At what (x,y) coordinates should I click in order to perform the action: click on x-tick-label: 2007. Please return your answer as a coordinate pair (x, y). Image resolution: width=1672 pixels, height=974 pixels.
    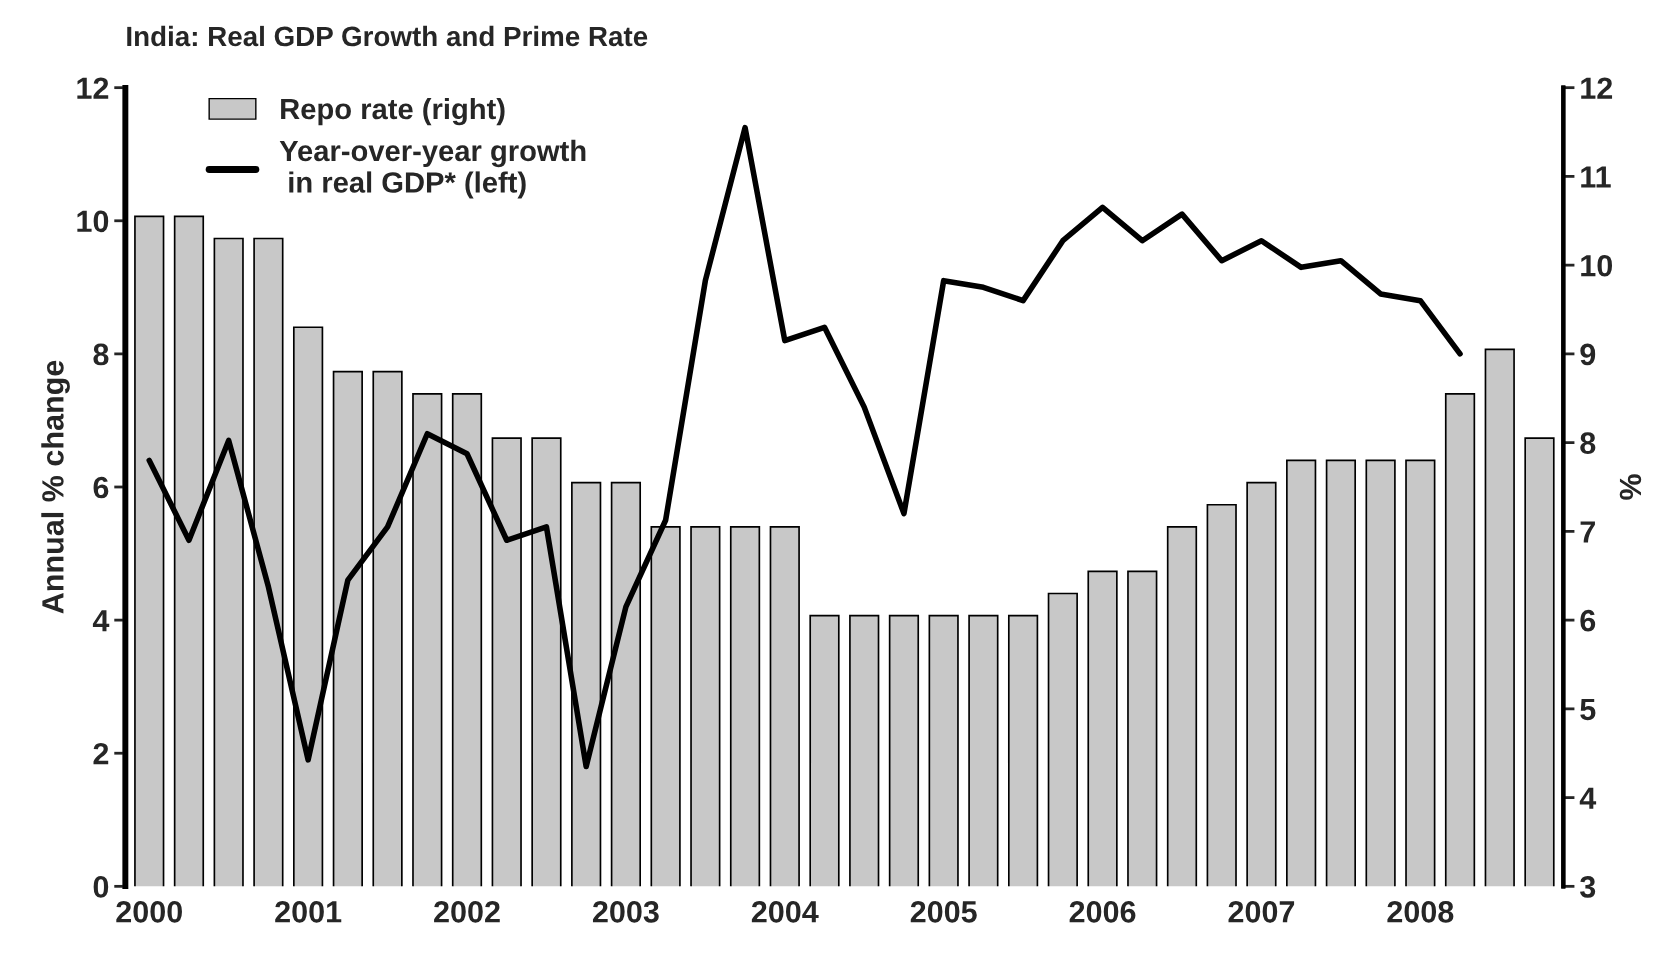
    Looking at the image, I should click on (1261, 912).